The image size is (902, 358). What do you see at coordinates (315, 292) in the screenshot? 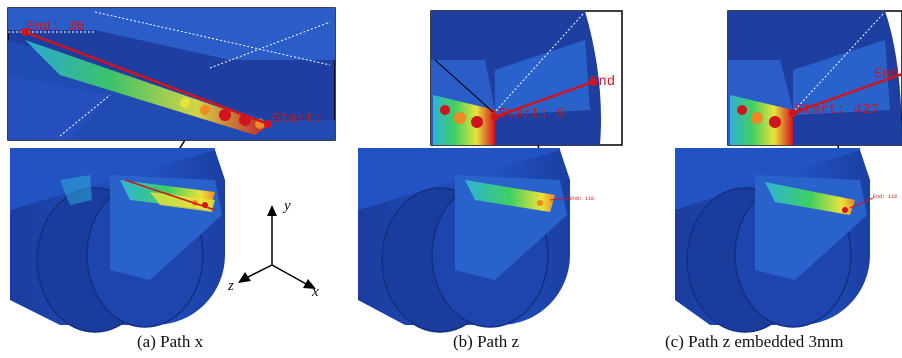
I see `axis-x-label: x` at bounding box center [315, 292].